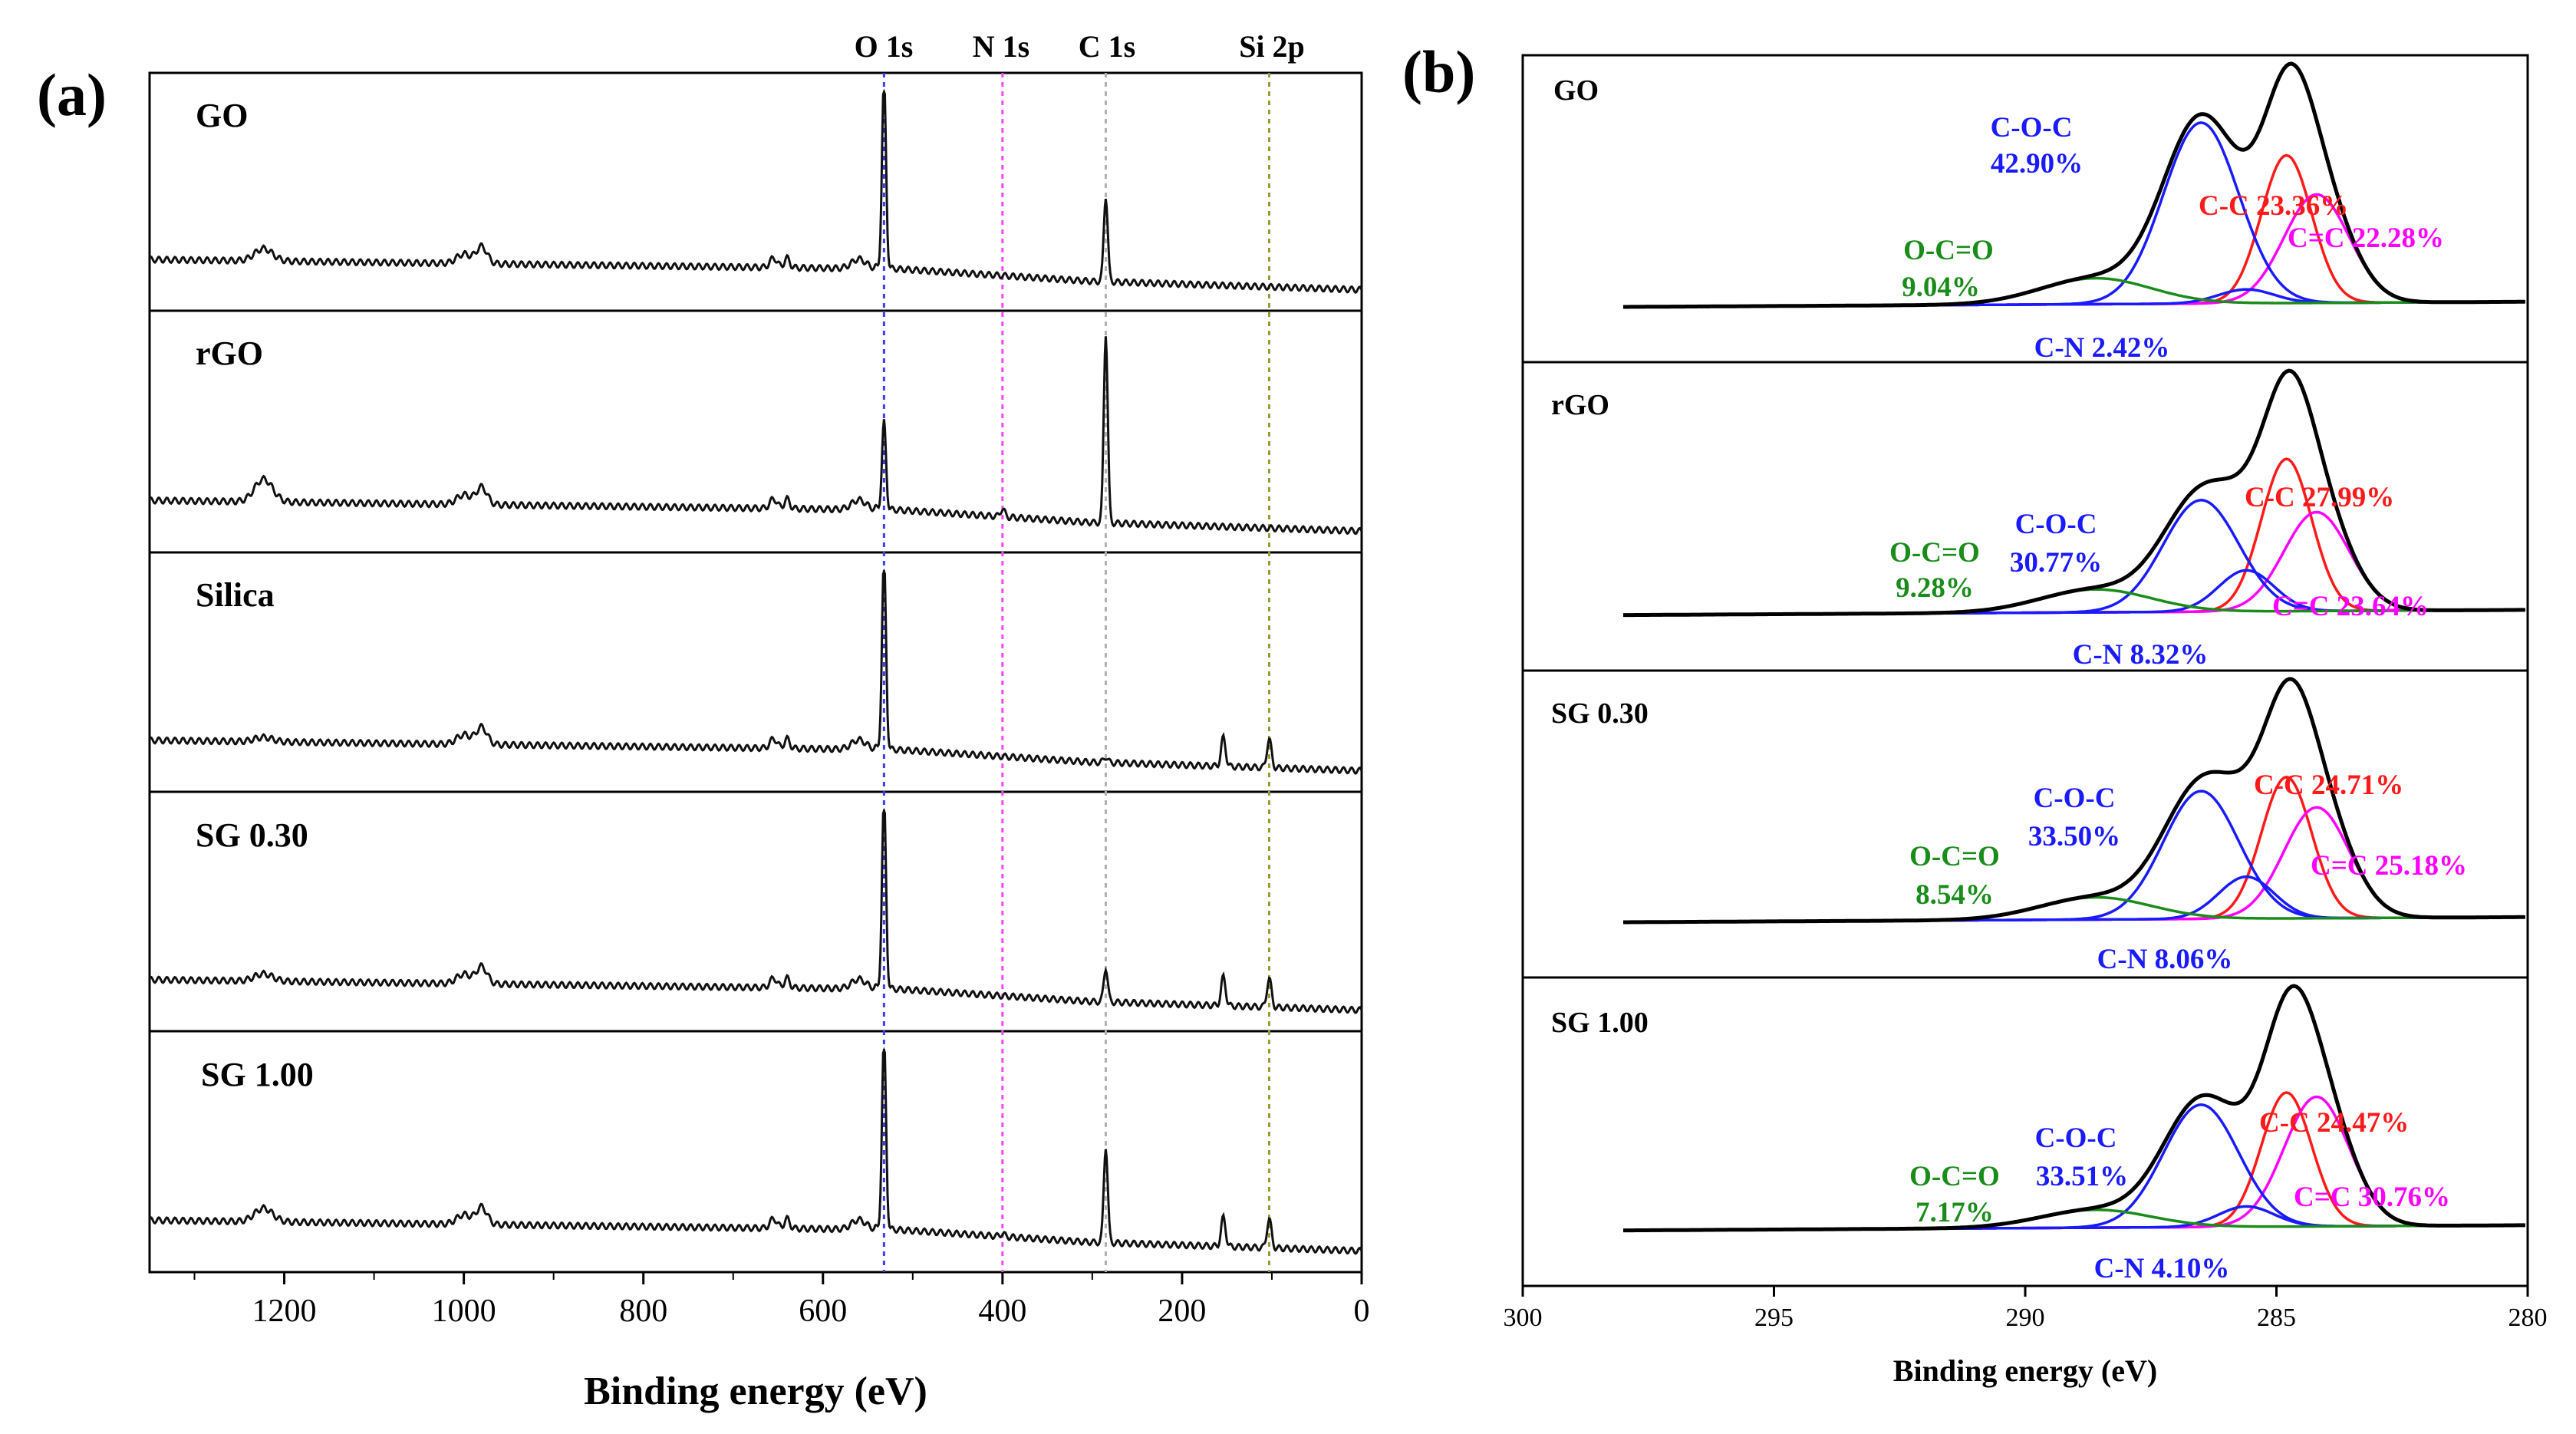 The width and height of the screenshot is (2576, 1434). I want to click on ann-cc: C-C 24.71%, so click(2328, 785).